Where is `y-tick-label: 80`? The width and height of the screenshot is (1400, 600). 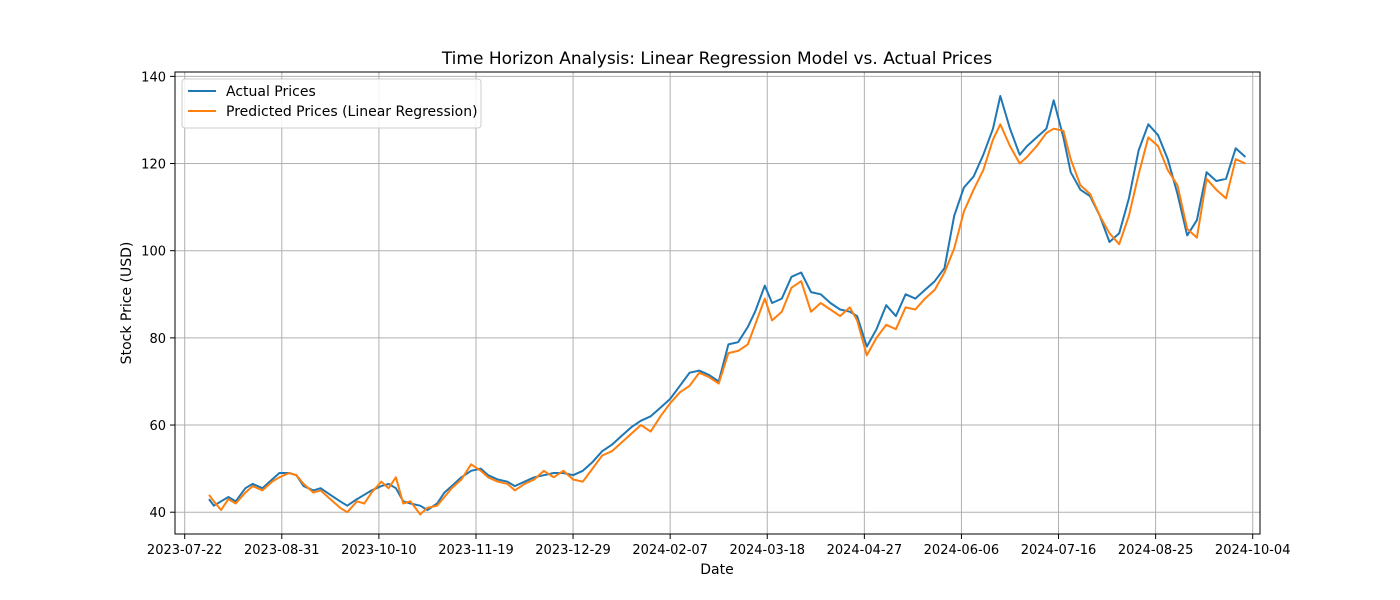 y-tick-label: 80 is located at coordinates (157, 339).